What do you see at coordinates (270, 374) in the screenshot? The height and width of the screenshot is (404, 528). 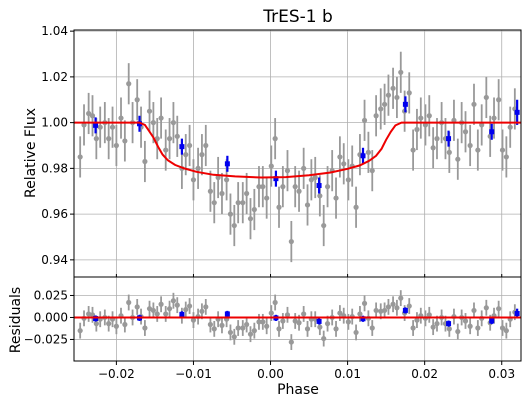 I see `x-tick-label: 0.00` at bounding box center [270, 374].